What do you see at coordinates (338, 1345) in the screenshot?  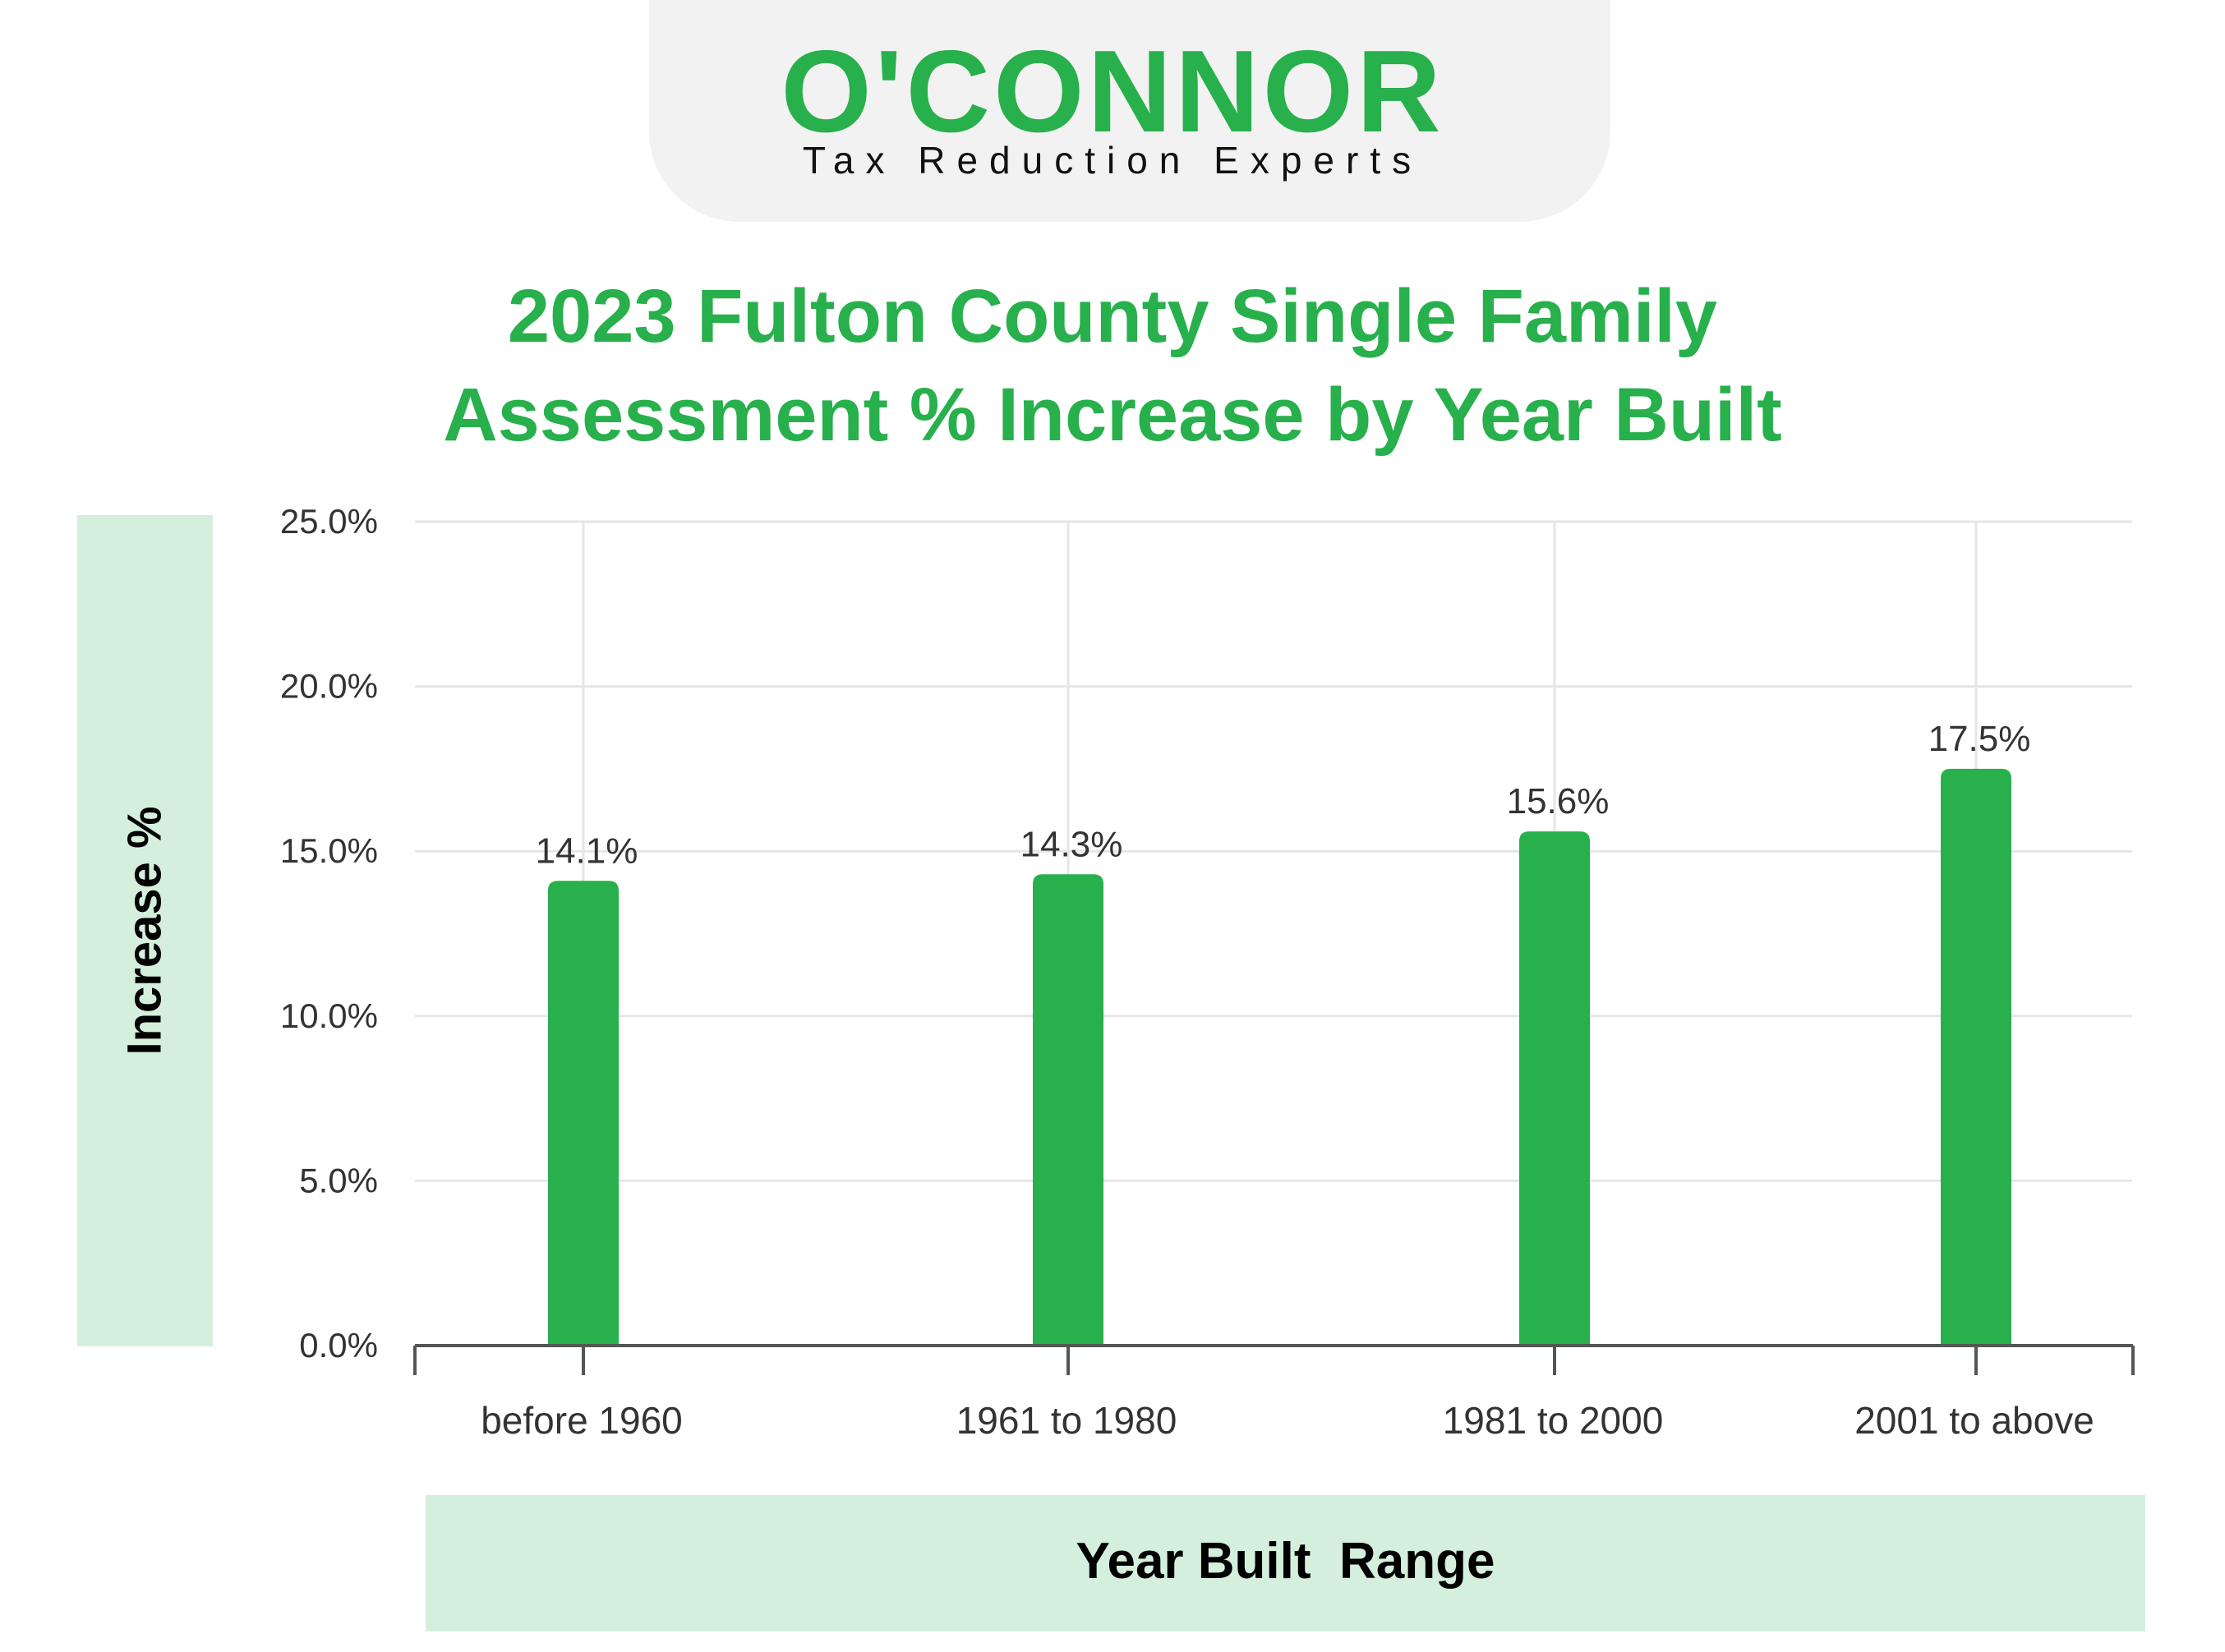 I see `y-tick-label: 0.0%` at bounding box center [338, 1345].